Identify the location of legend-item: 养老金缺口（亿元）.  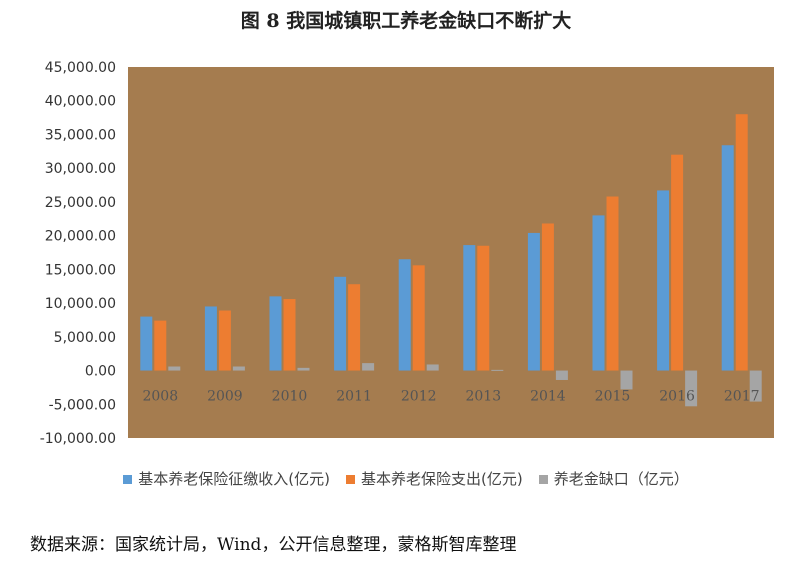
(613, 478).